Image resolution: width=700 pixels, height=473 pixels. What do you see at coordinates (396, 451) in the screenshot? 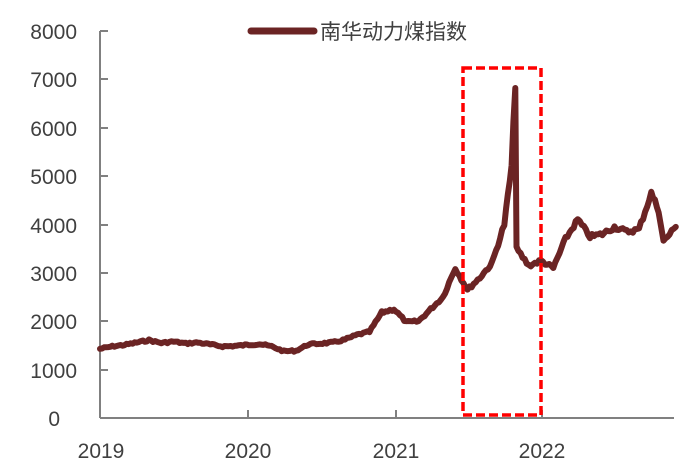
I see `x-tick-label: 2021` at bounding box center [396, 451].